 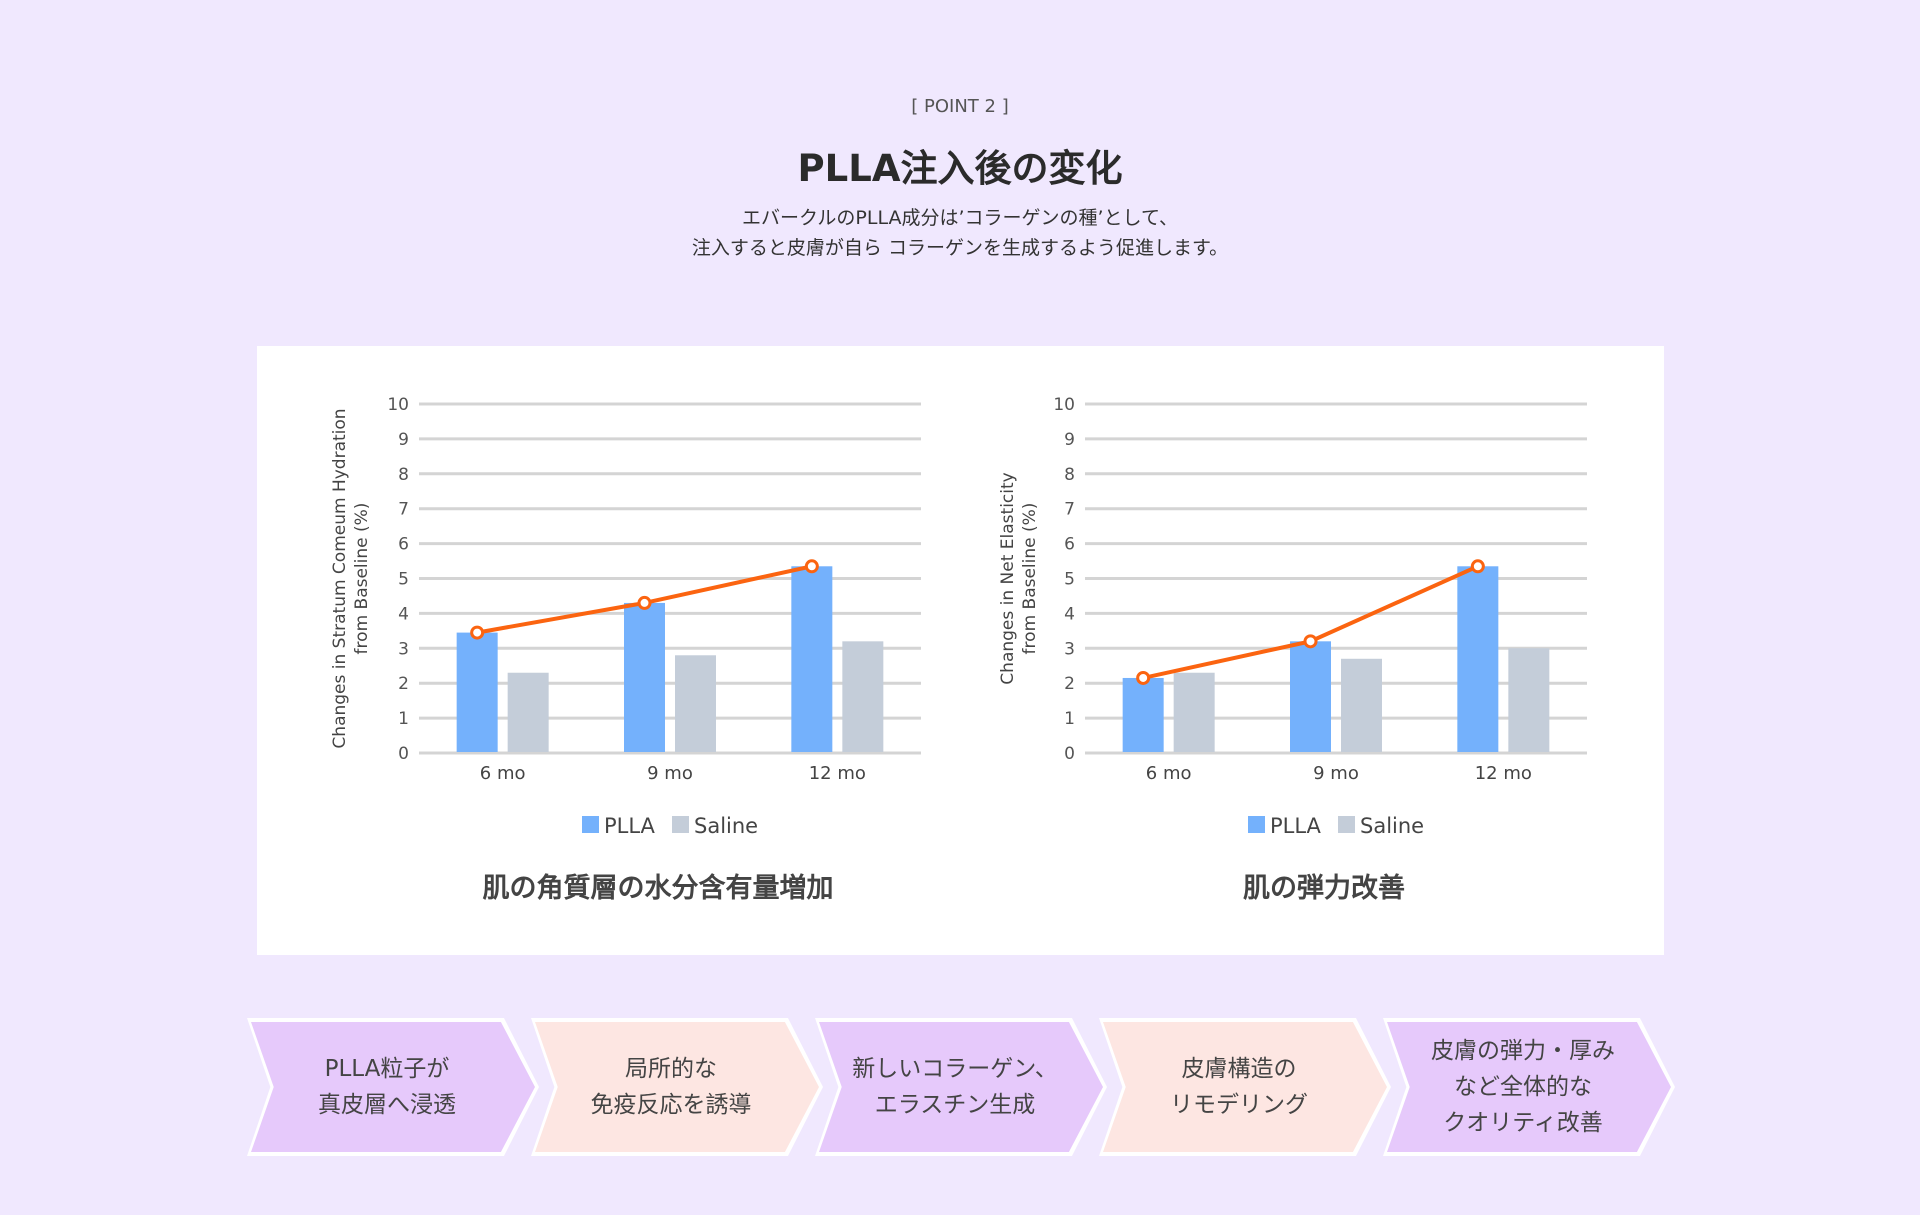 I want to click on step-body: 新しいコラーゲン、 エラスチン生成, so click(x=961, y=1087).